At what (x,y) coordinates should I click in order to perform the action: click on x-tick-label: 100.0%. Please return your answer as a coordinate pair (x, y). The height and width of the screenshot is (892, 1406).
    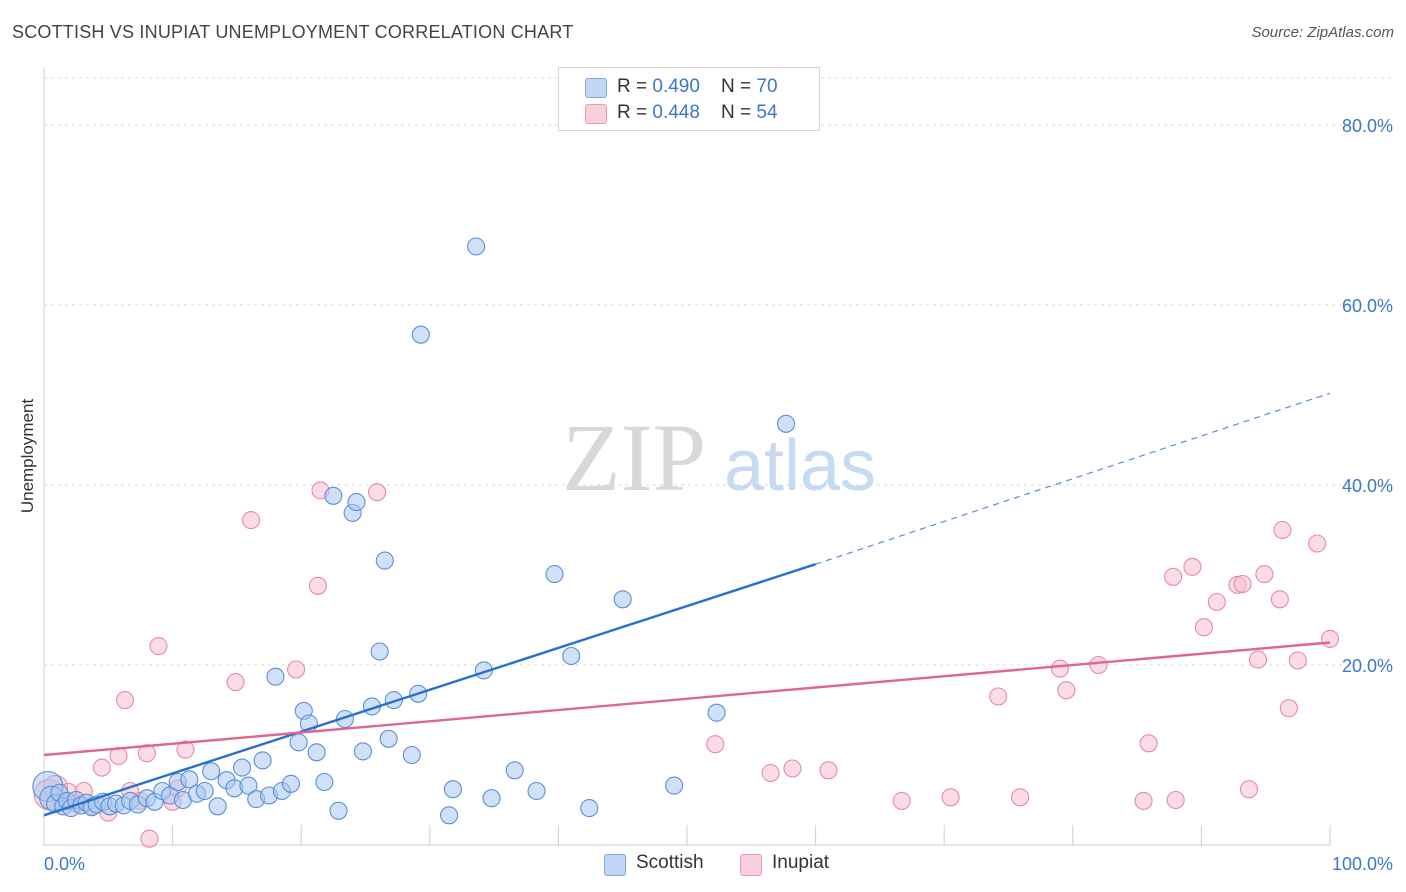
    Looking at the image, I should click on (1362, 864).